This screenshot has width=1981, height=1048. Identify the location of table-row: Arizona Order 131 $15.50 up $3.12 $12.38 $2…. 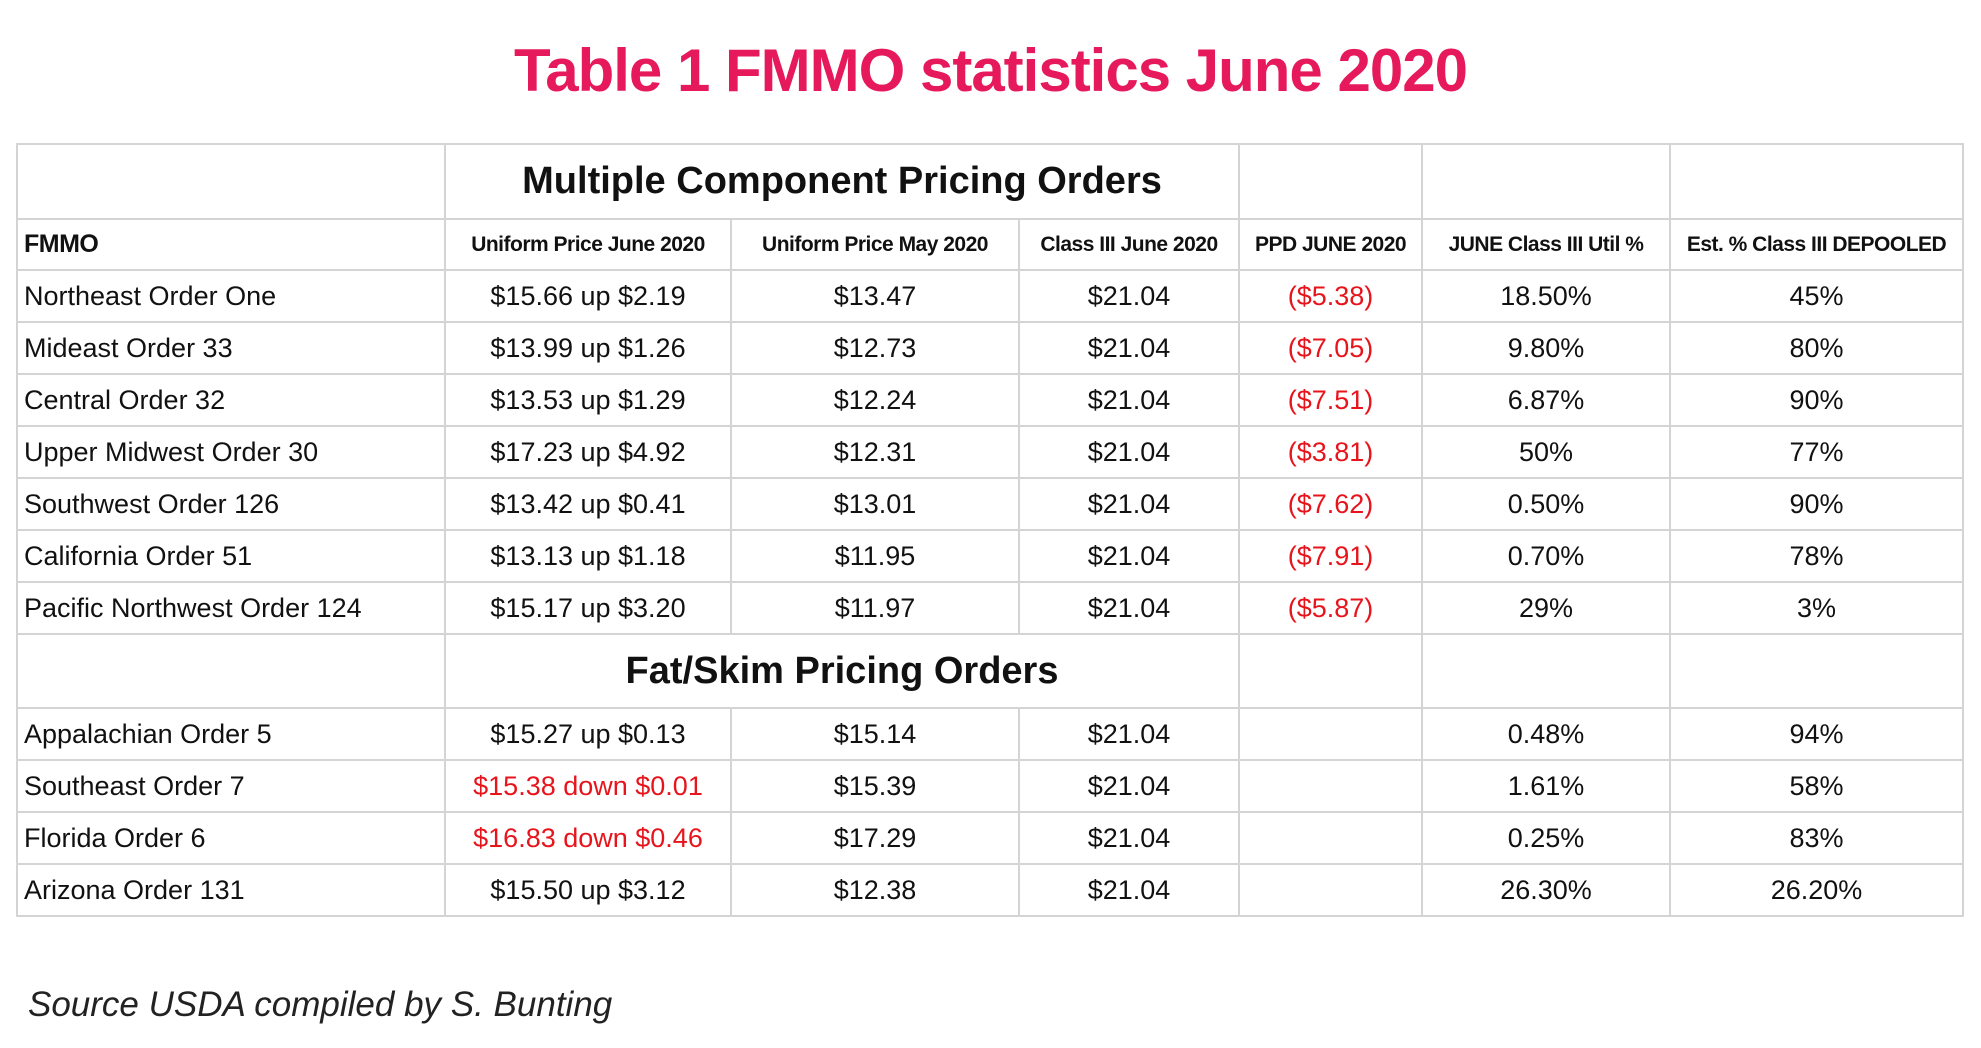
(990, 890).